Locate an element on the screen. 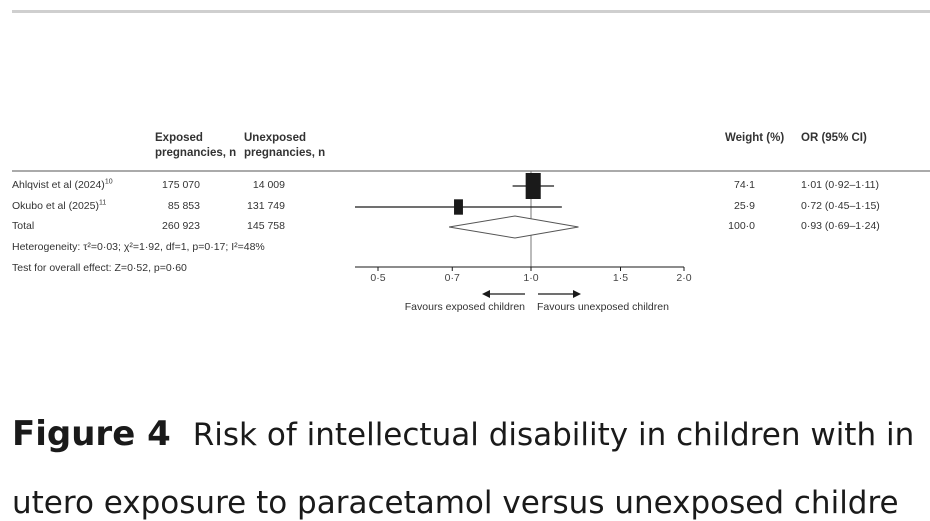 The width and height of the screenshot is (930, 521). arrow-left-head is located at coordinates (486, 294).